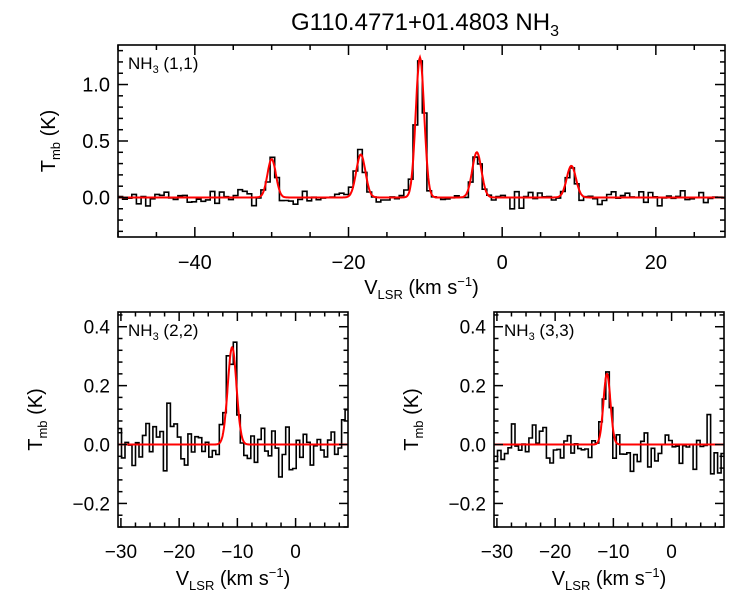 Image resolution: width=750 pixels, height=600 pixels. What do you see at coordinates (555, 330) in the screenshot?
I see `panel-label-tail: (3,3)` at bounding box center [555, 330].